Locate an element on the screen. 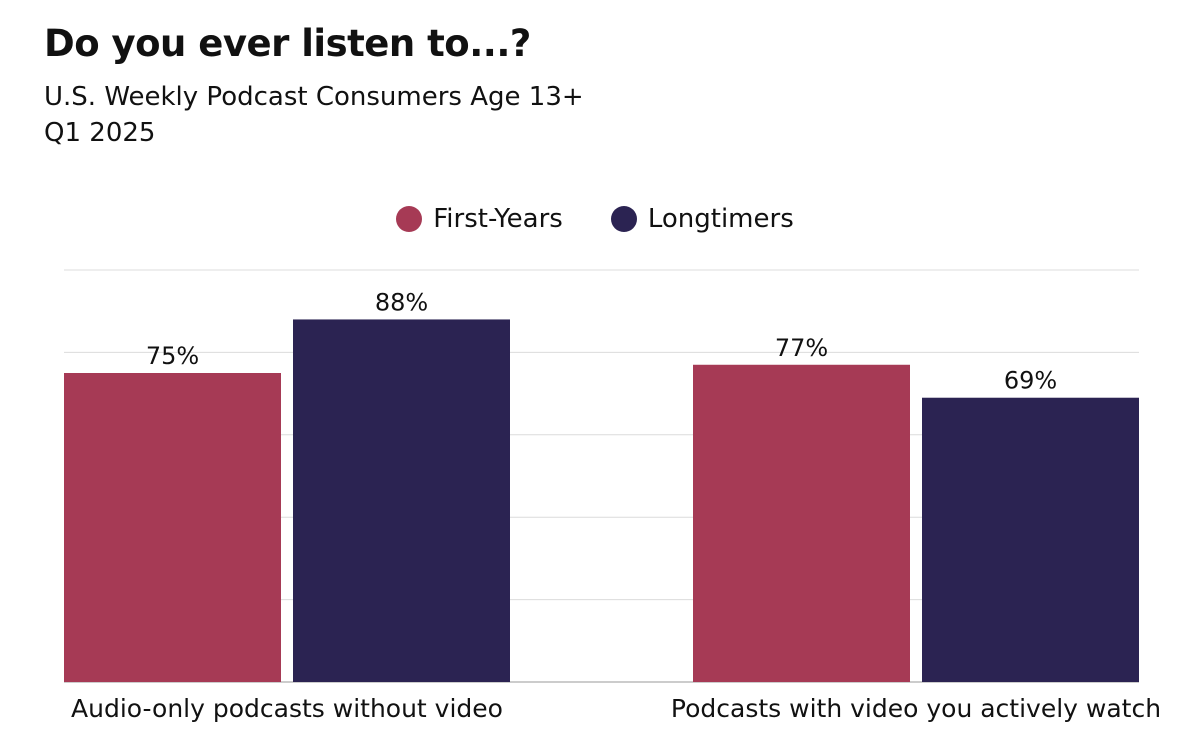  chart-title: Do you ever listen to...? is located at coordinates (287, 43).